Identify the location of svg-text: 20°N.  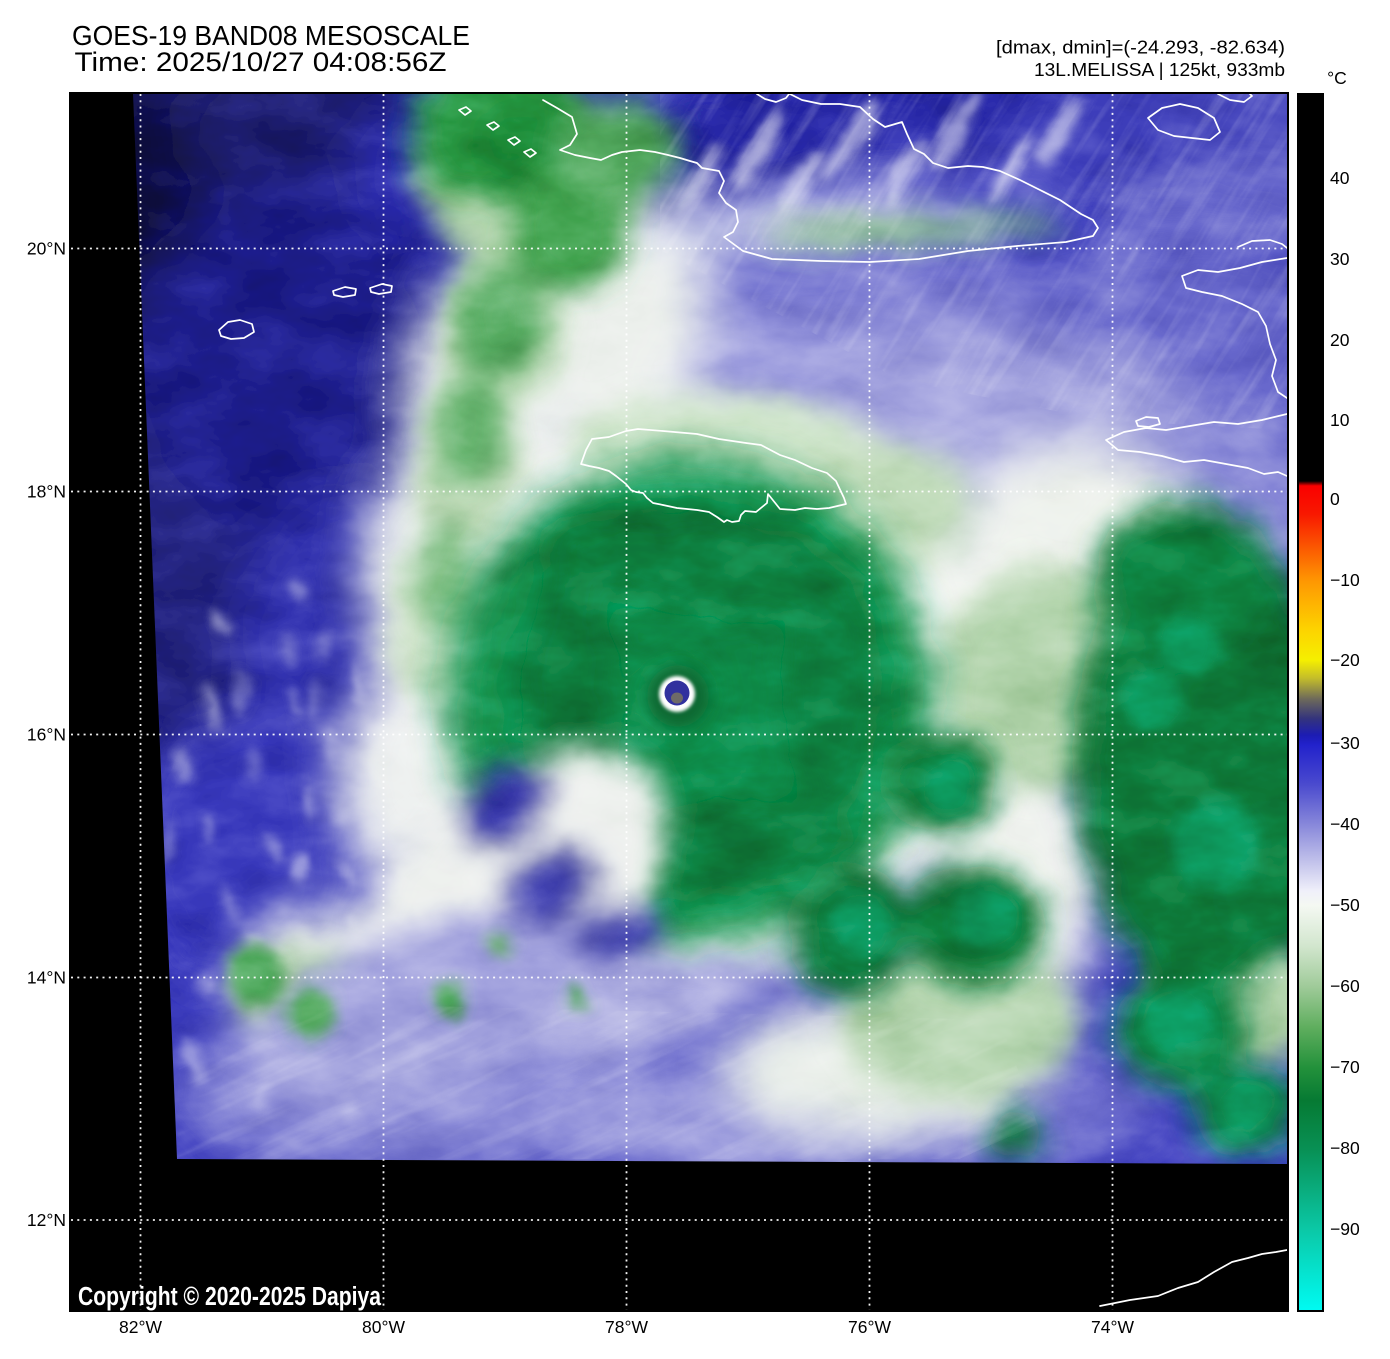
(46, 249).